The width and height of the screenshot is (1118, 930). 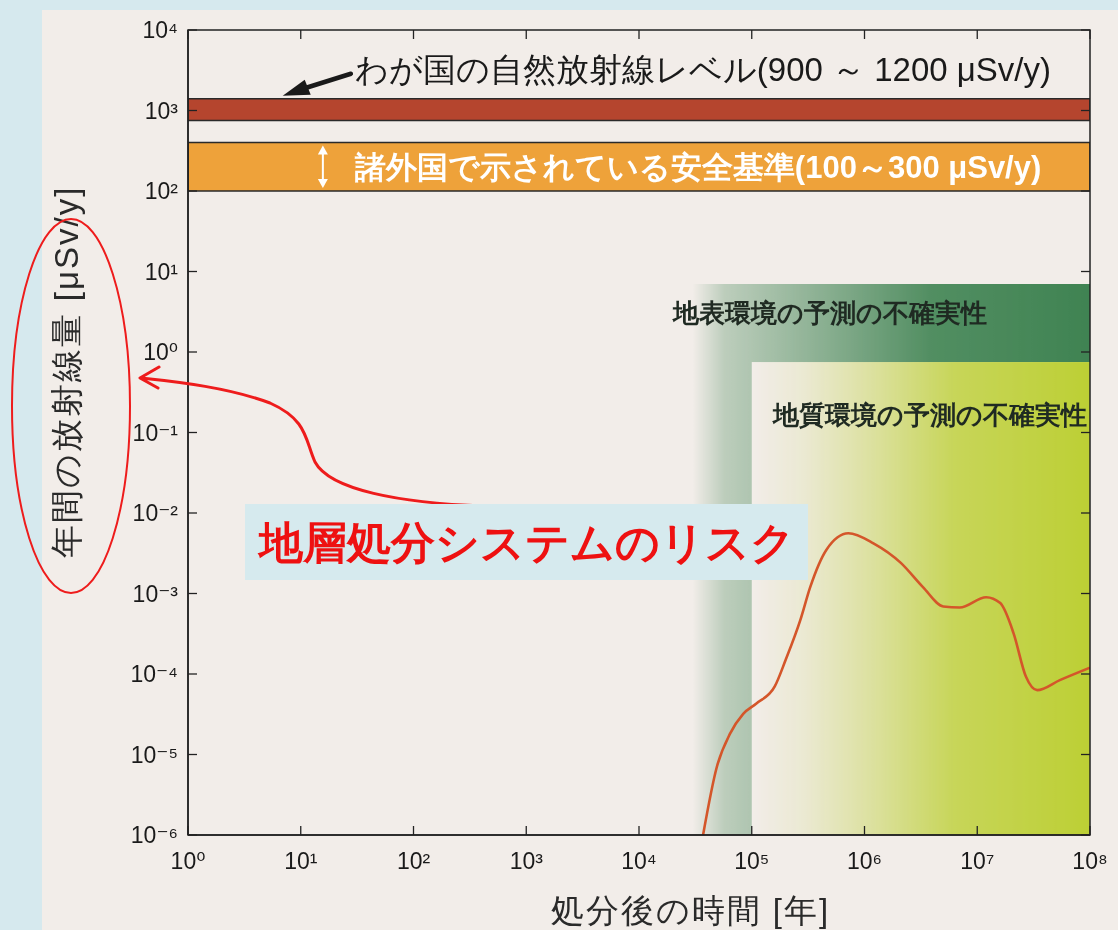 What do you see at coordinates (697, 167) in the screenshot?
I see `band-label: 諸外国で示されている安全基準(100～300 μSv/y)` at bounding box center [697, 167].